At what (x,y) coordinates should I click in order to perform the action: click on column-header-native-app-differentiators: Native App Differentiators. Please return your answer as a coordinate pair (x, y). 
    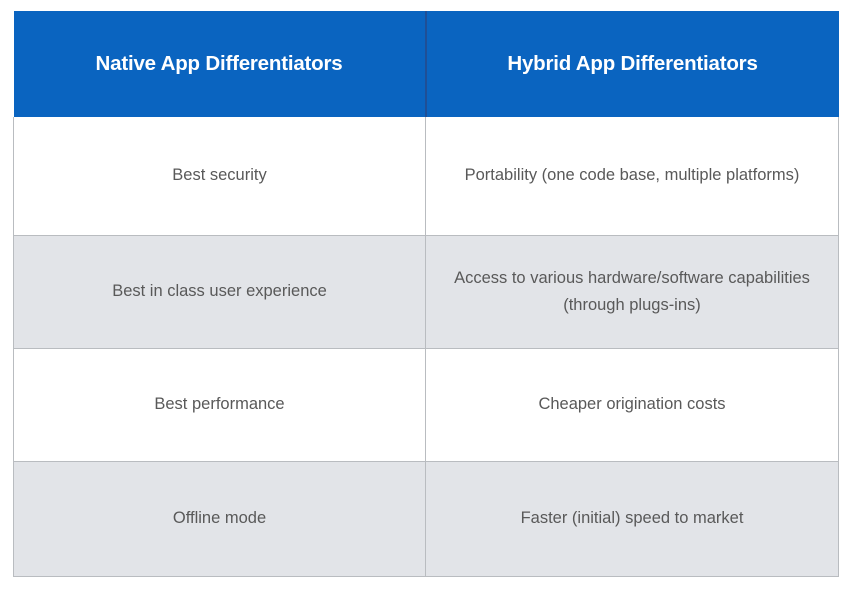
    Looking at the image, I should click on (220, 64).